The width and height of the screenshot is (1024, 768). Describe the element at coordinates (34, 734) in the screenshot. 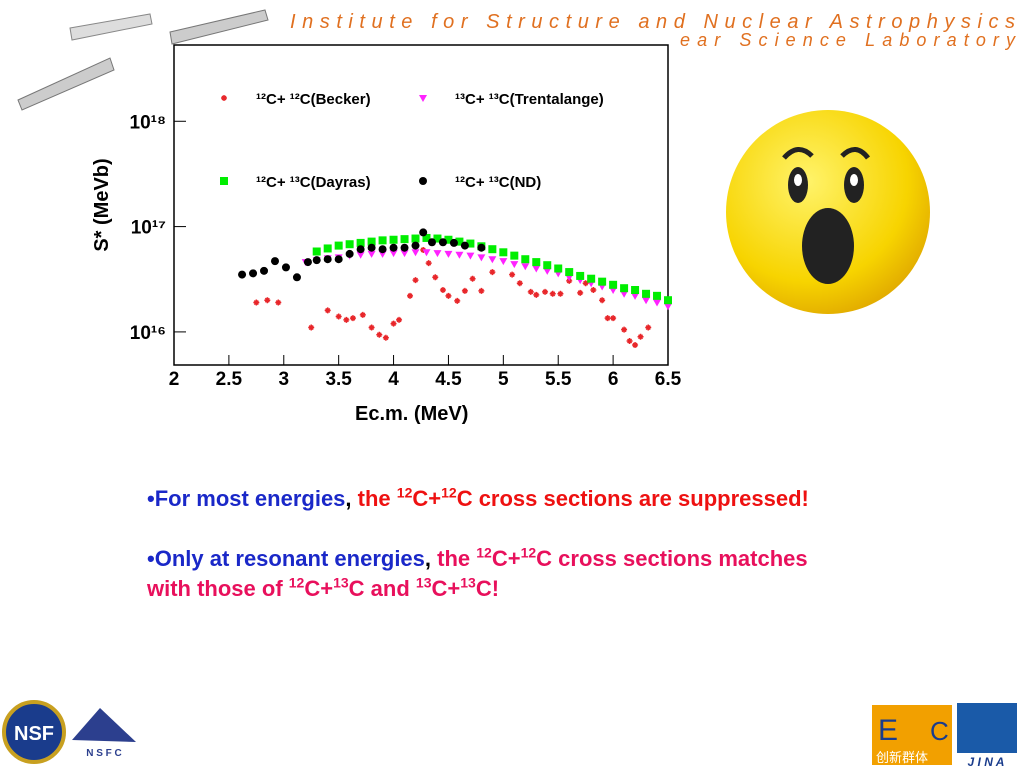

I see `logo-text: NSF` at that location.